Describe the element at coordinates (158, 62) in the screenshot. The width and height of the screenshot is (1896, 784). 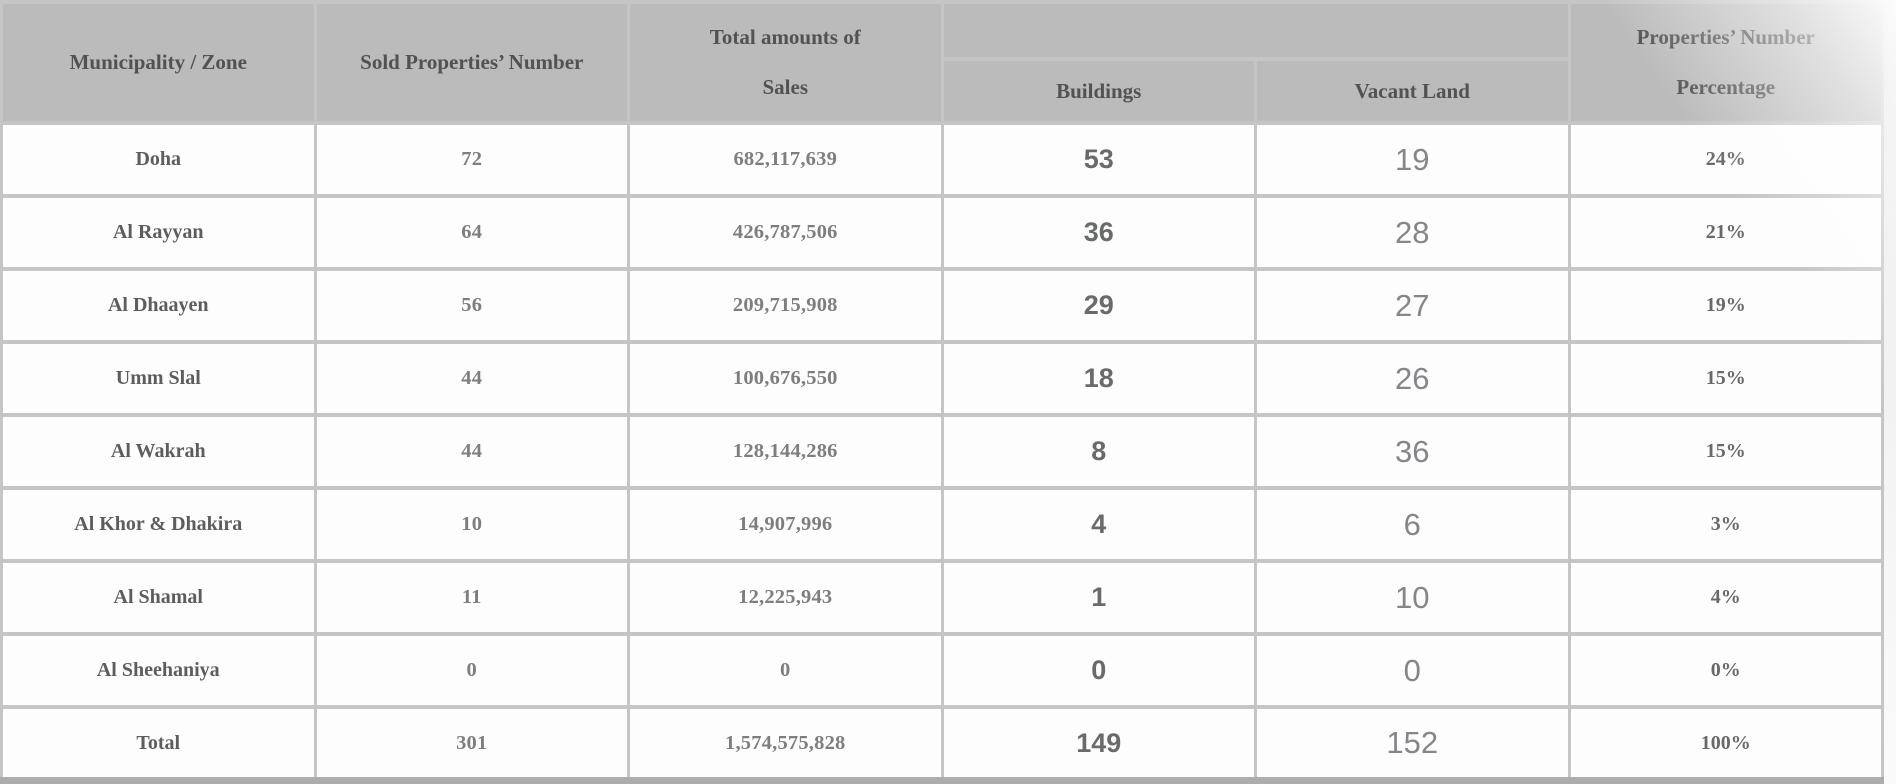
I see `header-municipality-zone: Municipality / Zone` at that location.